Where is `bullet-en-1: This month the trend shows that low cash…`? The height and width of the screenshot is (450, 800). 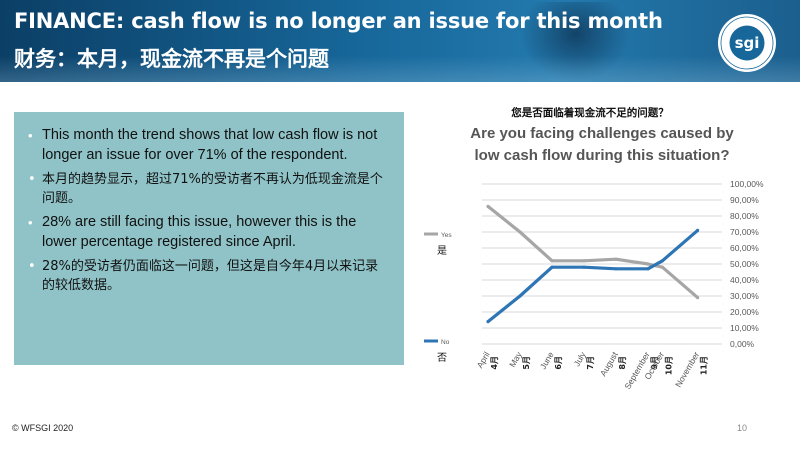
bullet-en-1: This month the trend shows that low cash… is located at coordinates (209, 145).